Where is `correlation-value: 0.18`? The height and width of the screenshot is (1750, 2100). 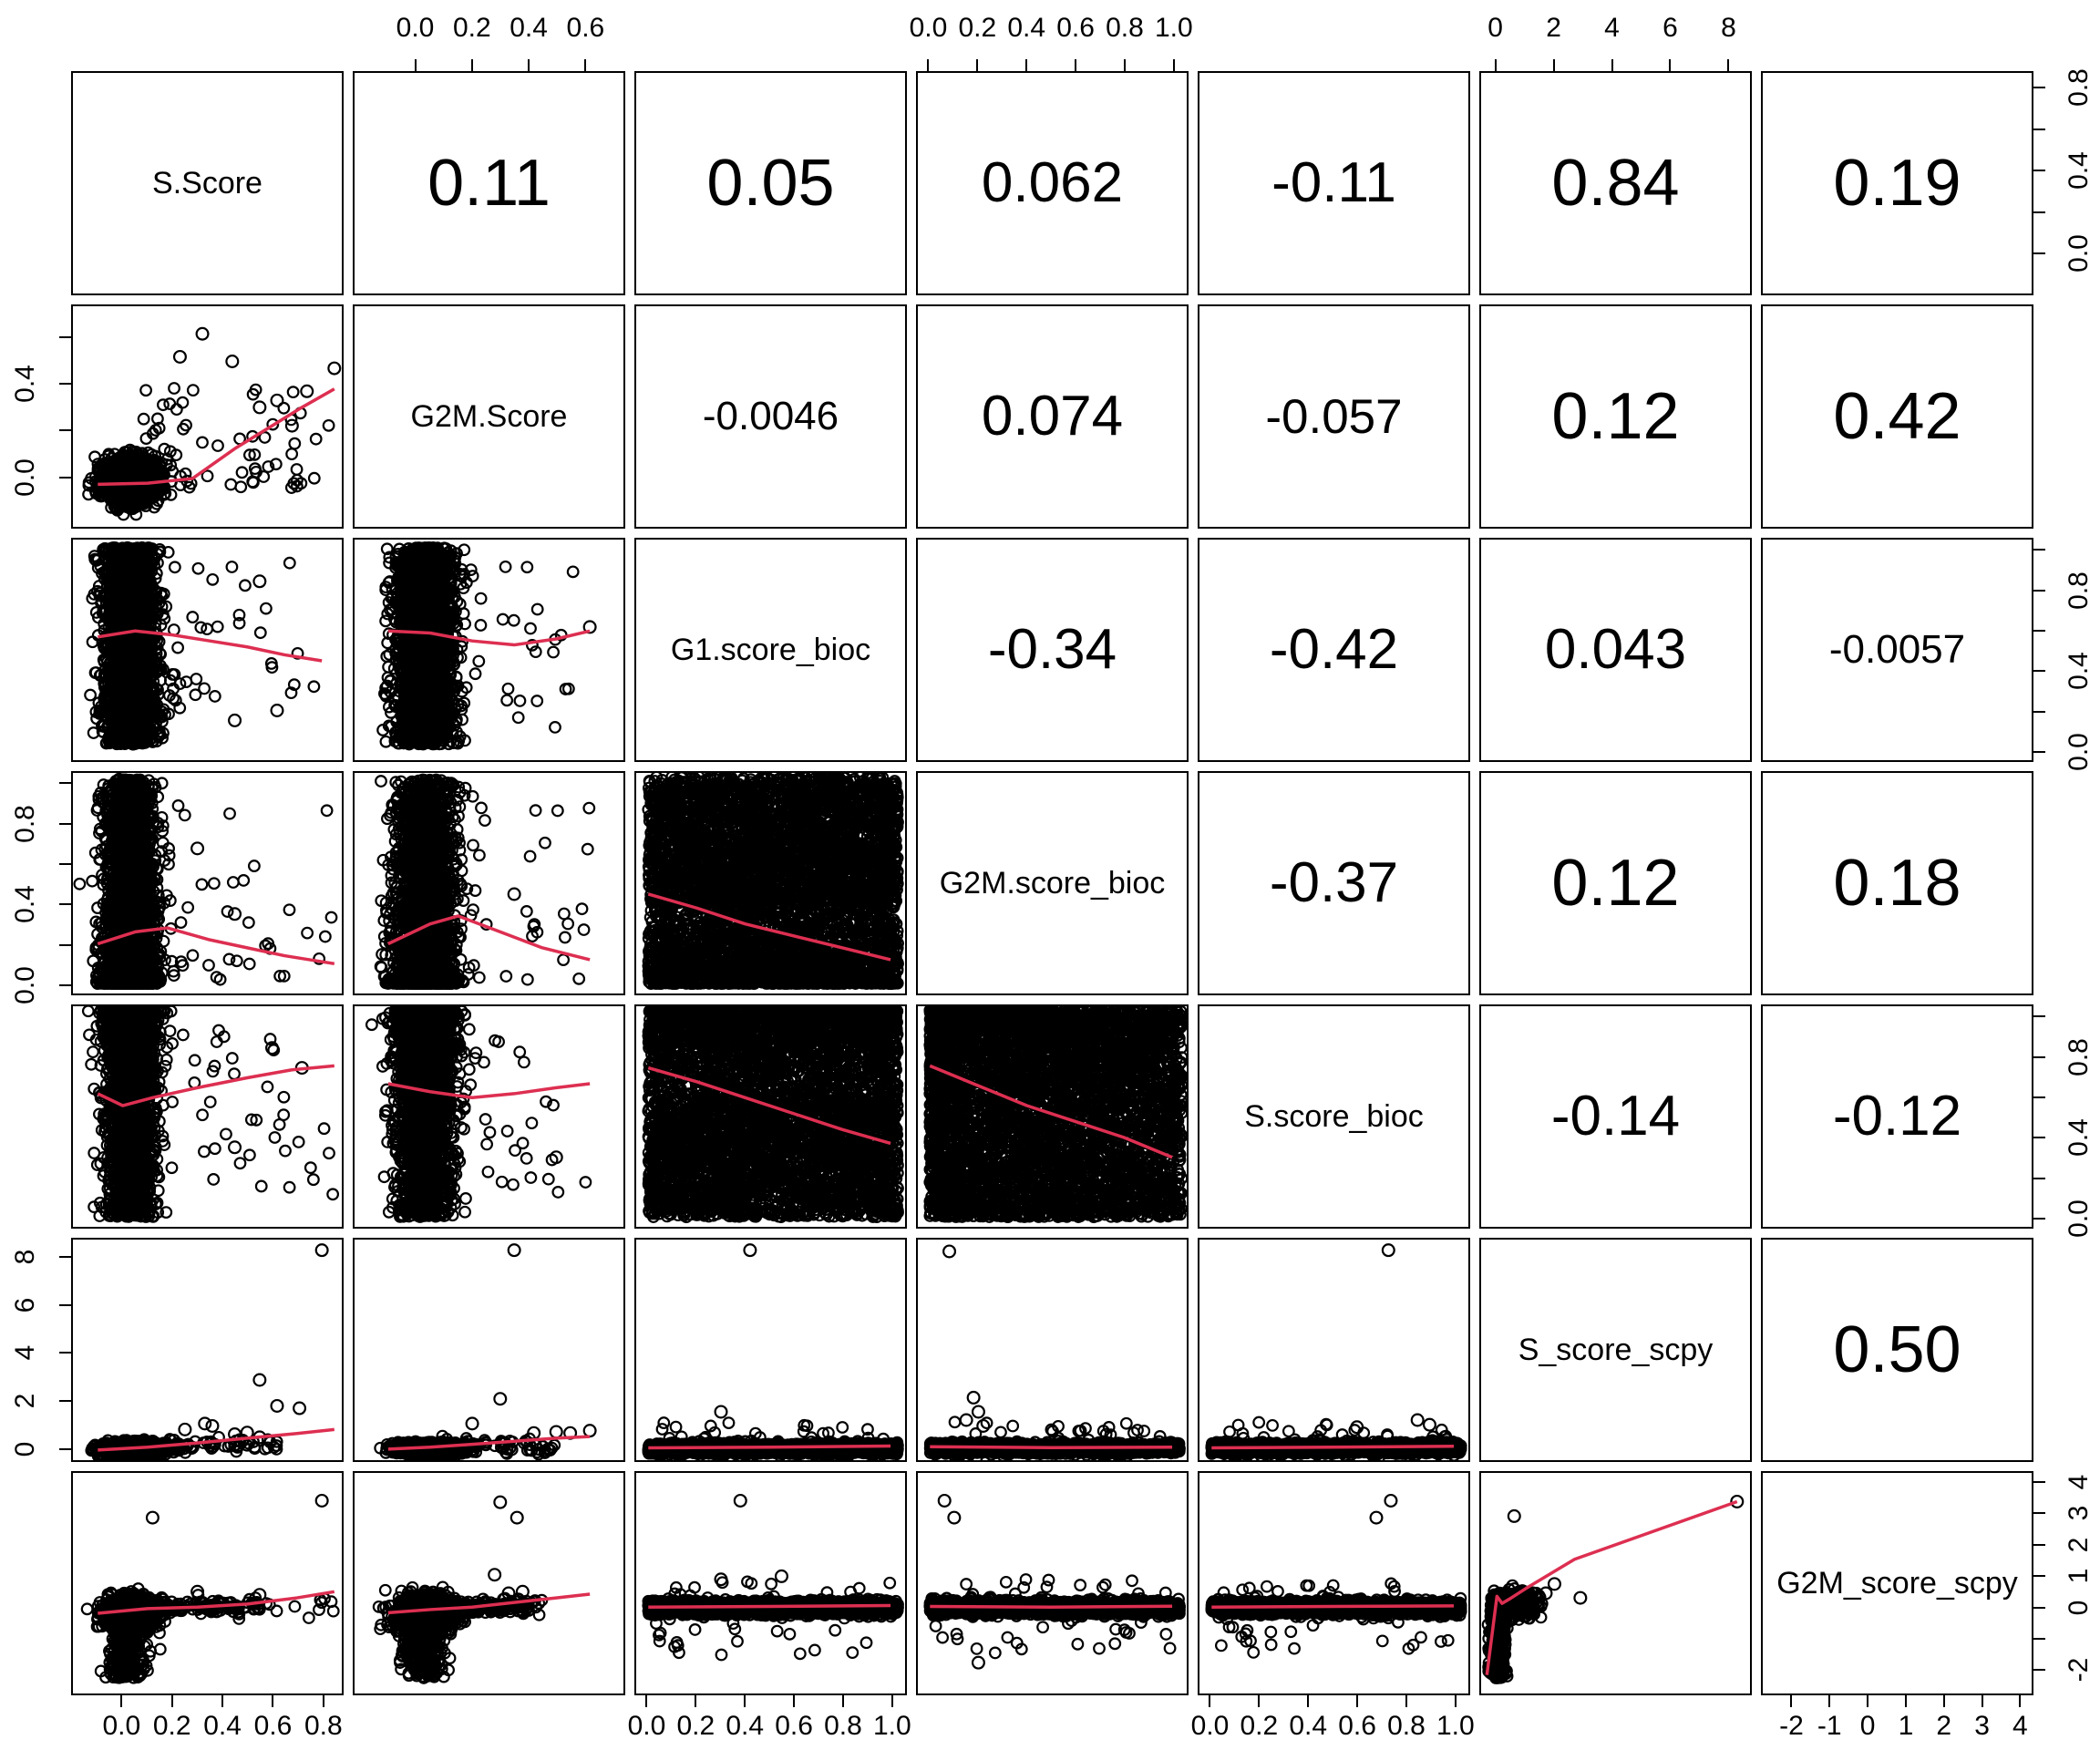 correlation-value: 0.18 is located at coordinates (1897, 883).